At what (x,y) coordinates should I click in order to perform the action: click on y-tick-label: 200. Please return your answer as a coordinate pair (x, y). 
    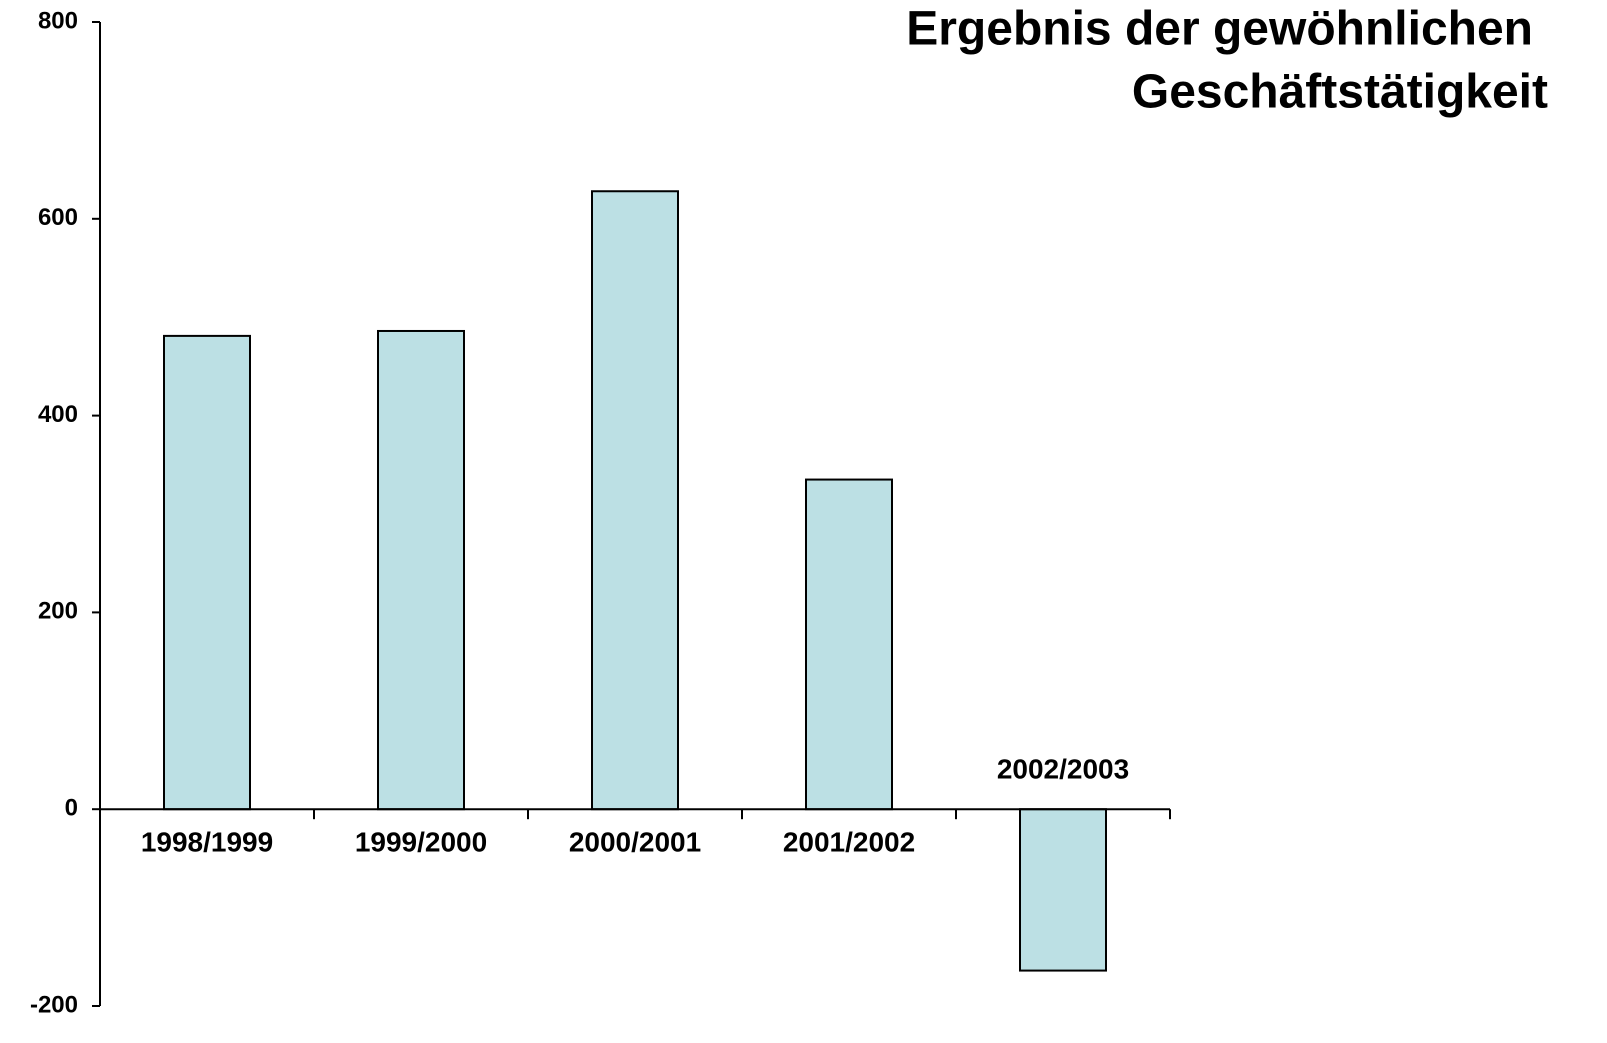
    Looking at the image, I should click on (58, 611).